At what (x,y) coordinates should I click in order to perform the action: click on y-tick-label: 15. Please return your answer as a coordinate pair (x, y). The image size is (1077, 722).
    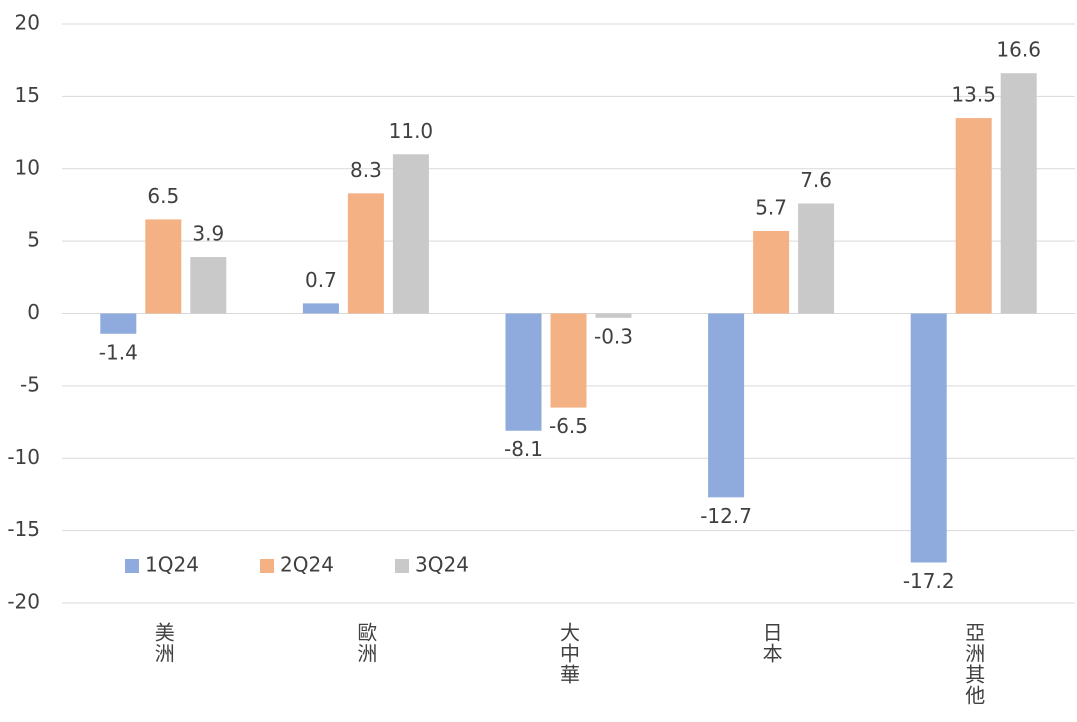
    Looking at the image, I should click on (27, 95).